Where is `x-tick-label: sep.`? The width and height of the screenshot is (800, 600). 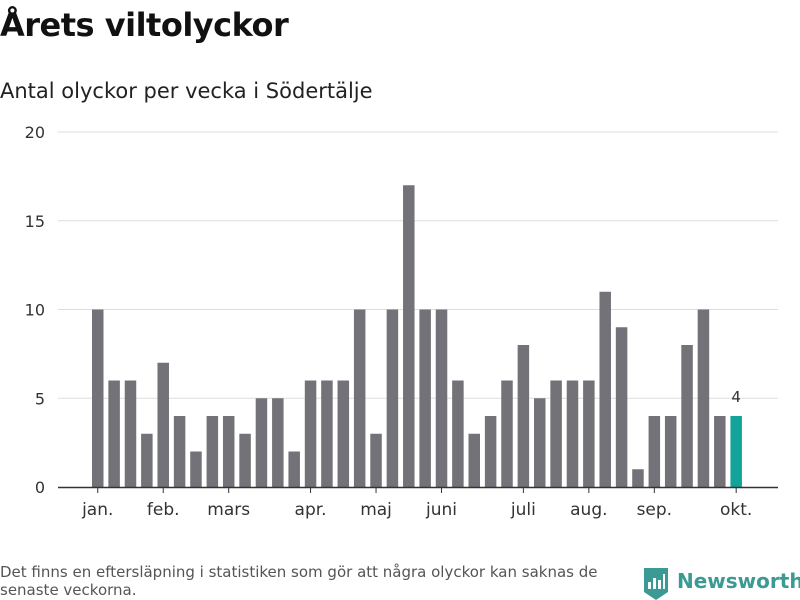
x-tick-label: sep. is located at coordinates (655, 510).